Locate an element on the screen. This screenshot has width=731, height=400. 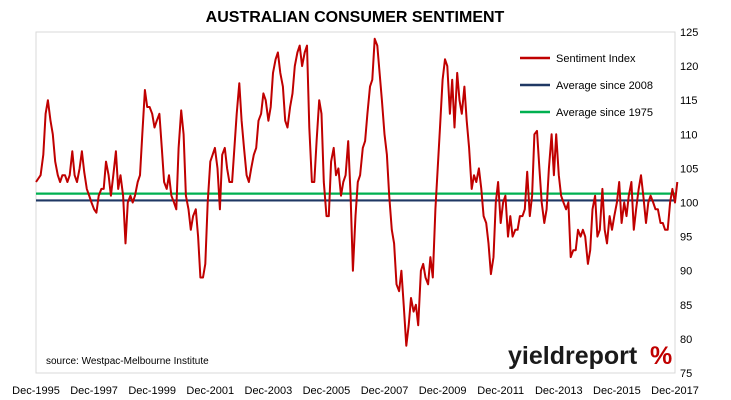
legend-label: Average since 2008 is located at coordinates (604, 86).